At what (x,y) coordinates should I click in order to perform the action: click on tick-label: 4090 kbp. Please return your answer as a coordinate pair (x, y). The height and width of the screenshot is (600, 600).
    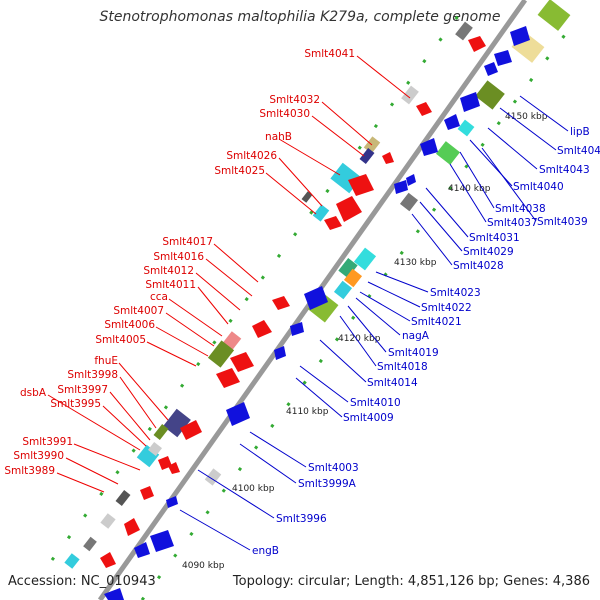
    Looking at the image, I should click on (203, 566).